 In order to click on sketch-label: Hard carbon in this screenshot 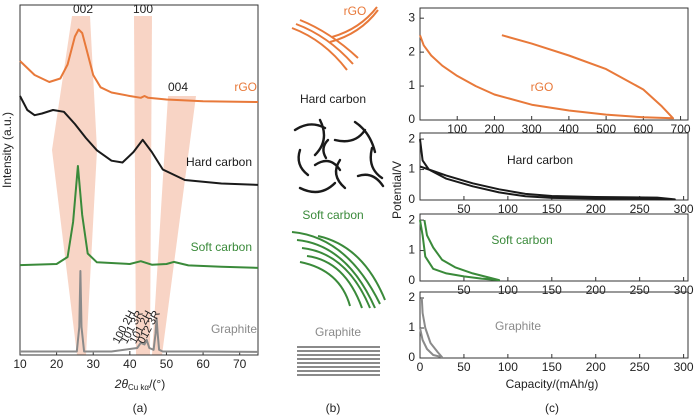, I will do `click(333, 99)`.